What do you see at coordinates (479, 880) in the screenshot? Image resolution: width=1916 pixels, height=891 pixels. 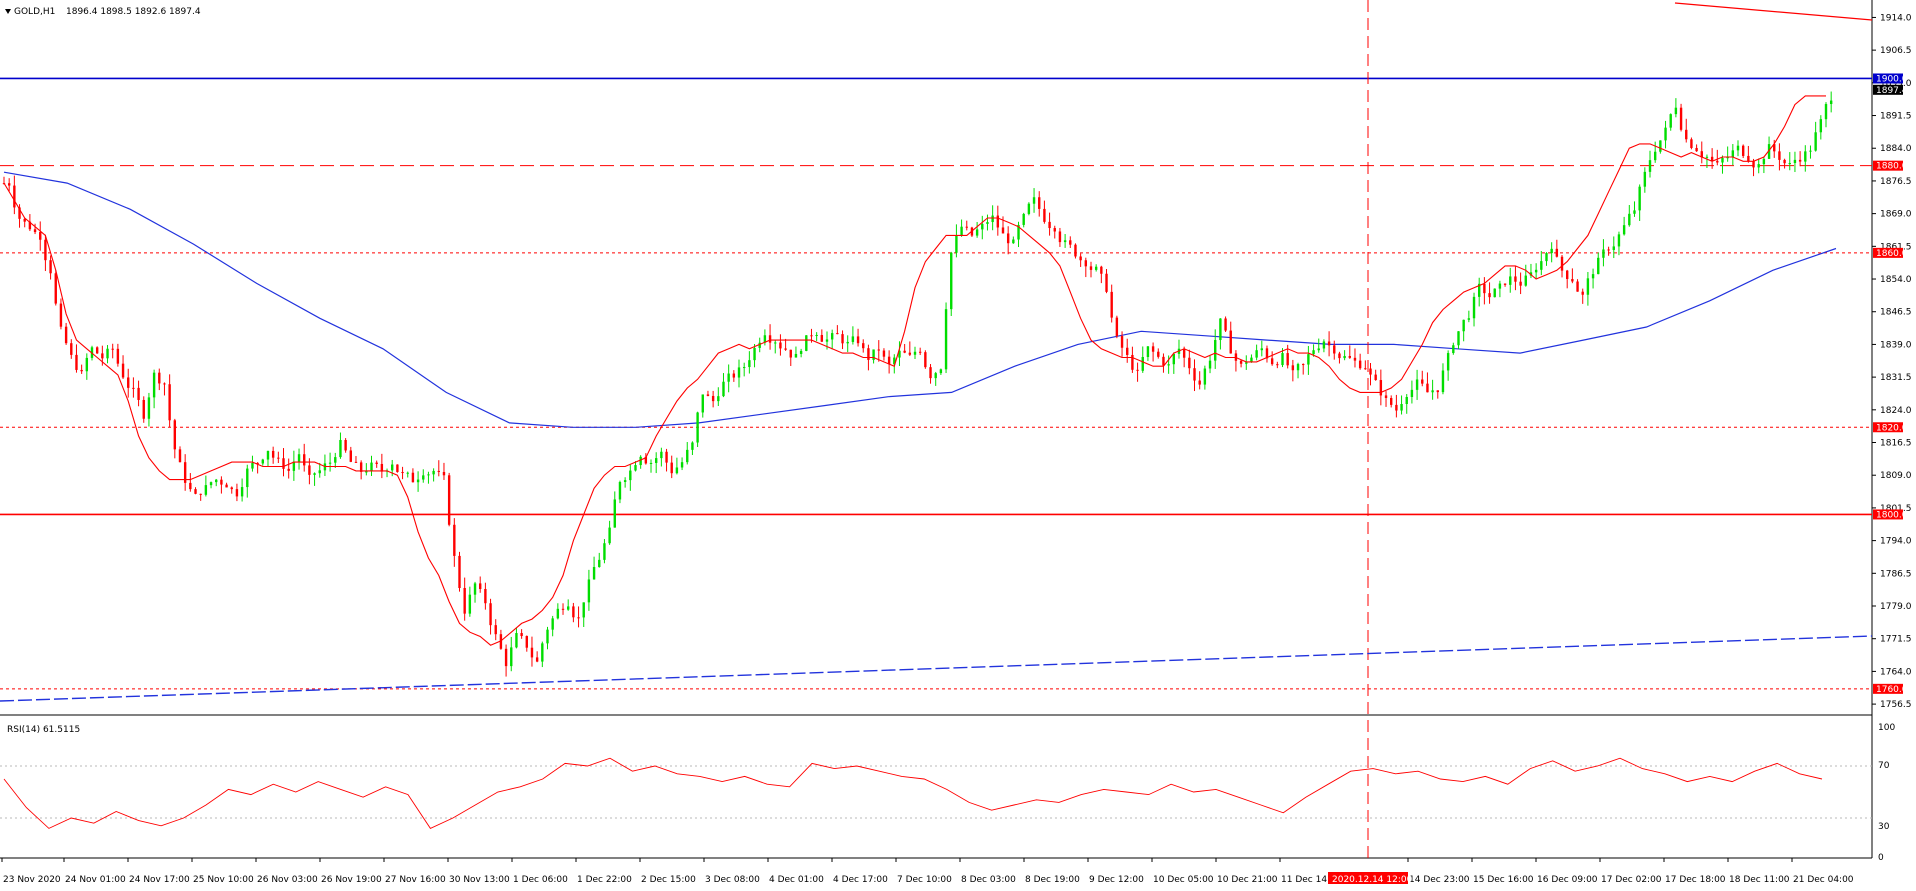 I see `time-tick: 30 Nov 13:00` at bounding box center [479, 880].